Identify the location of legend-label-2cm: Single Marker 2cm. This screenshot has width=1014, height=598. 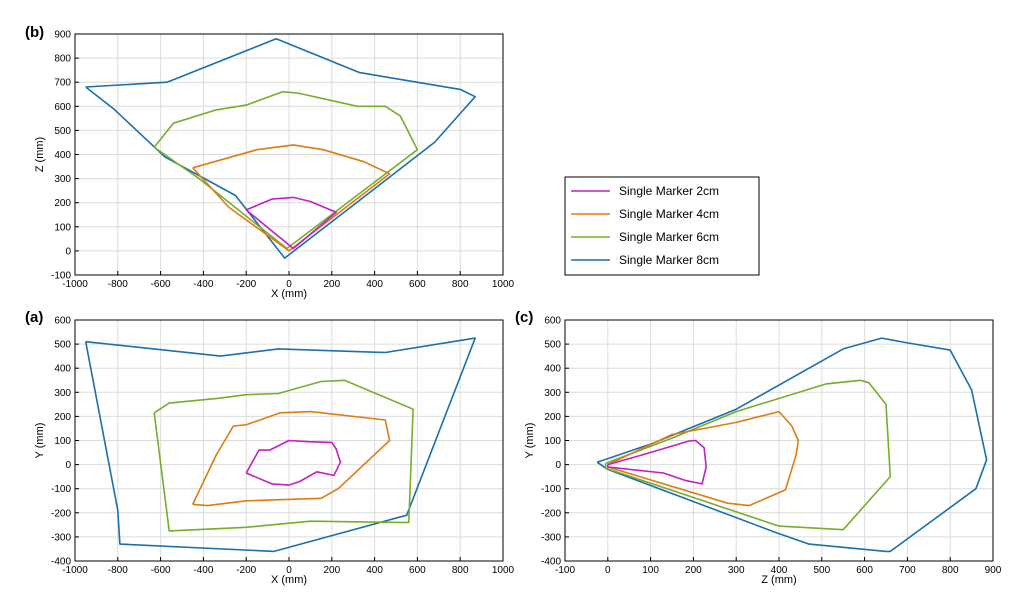
(669, 191).